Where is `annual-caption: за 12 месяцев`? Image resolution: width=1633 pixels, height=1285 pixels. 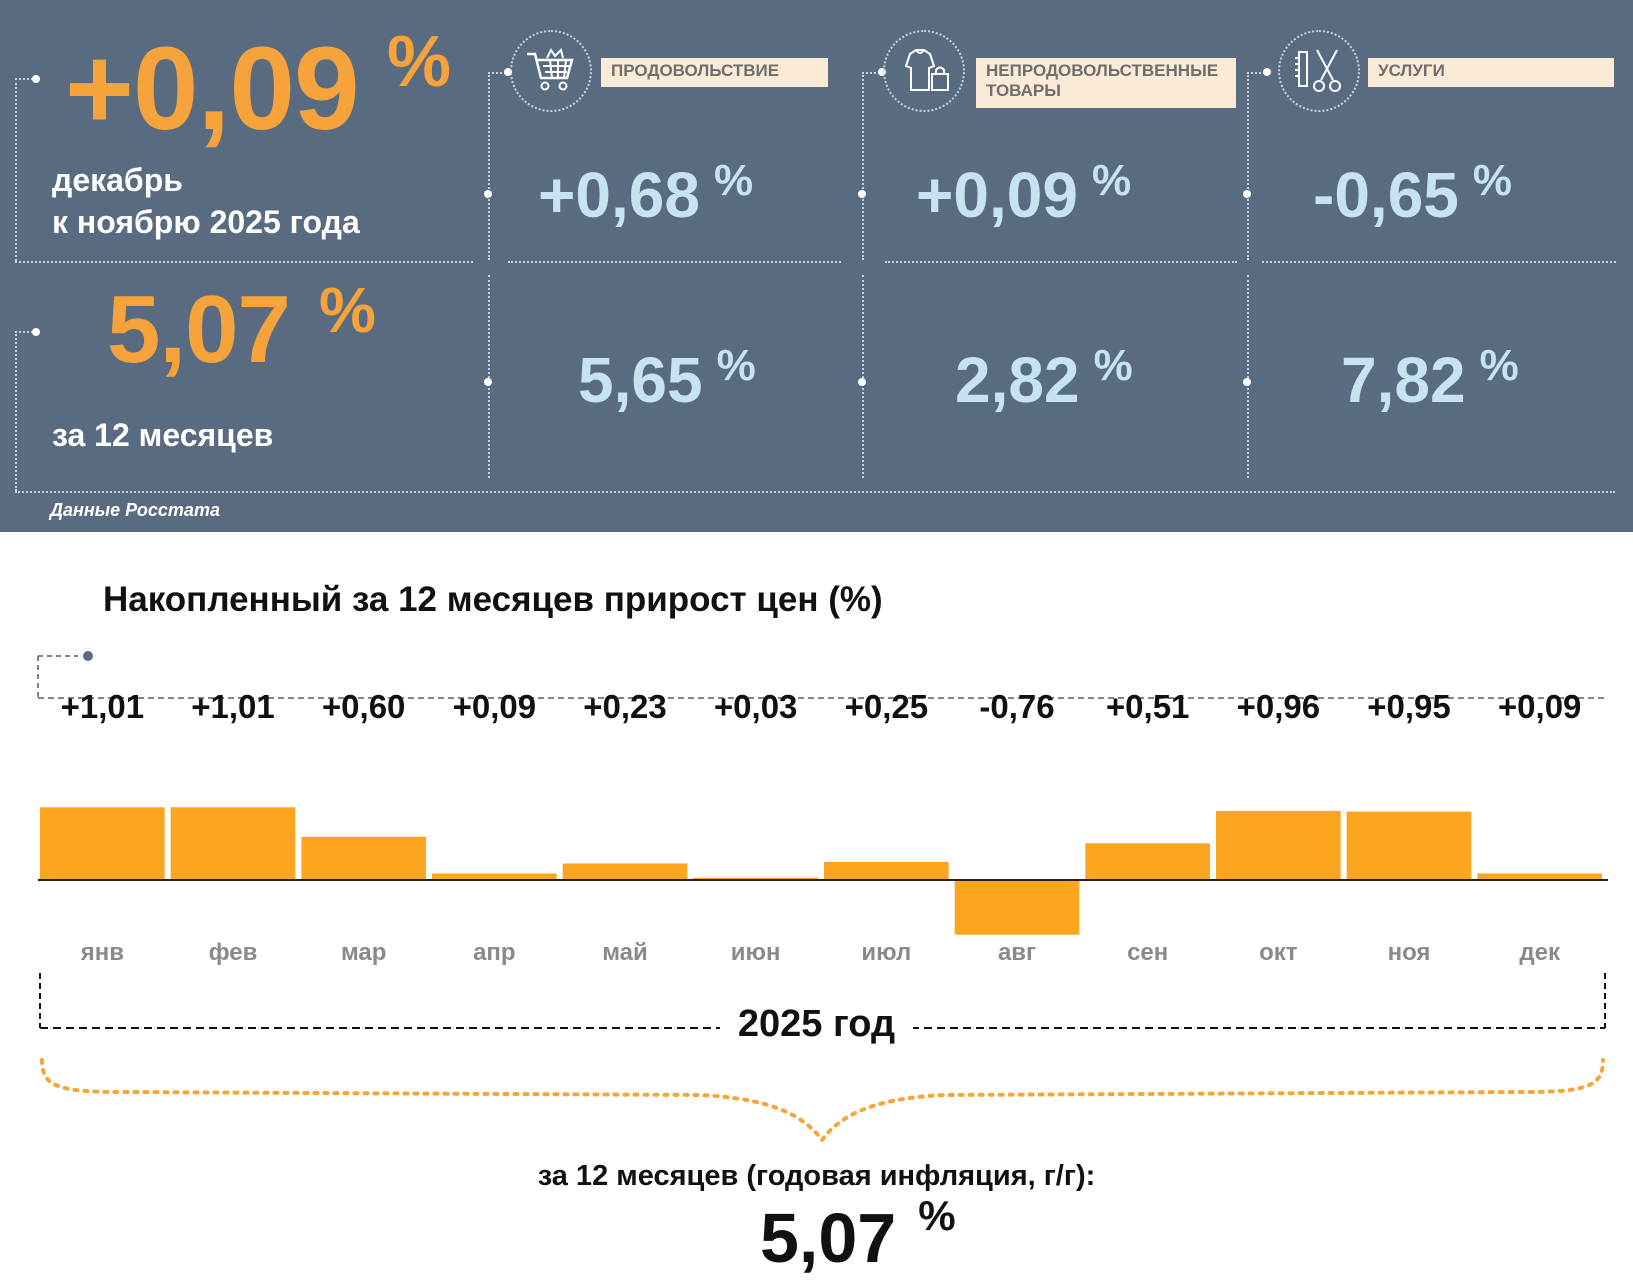 annual-caption: за 12 месяцев is located at coordinates (163, 435).